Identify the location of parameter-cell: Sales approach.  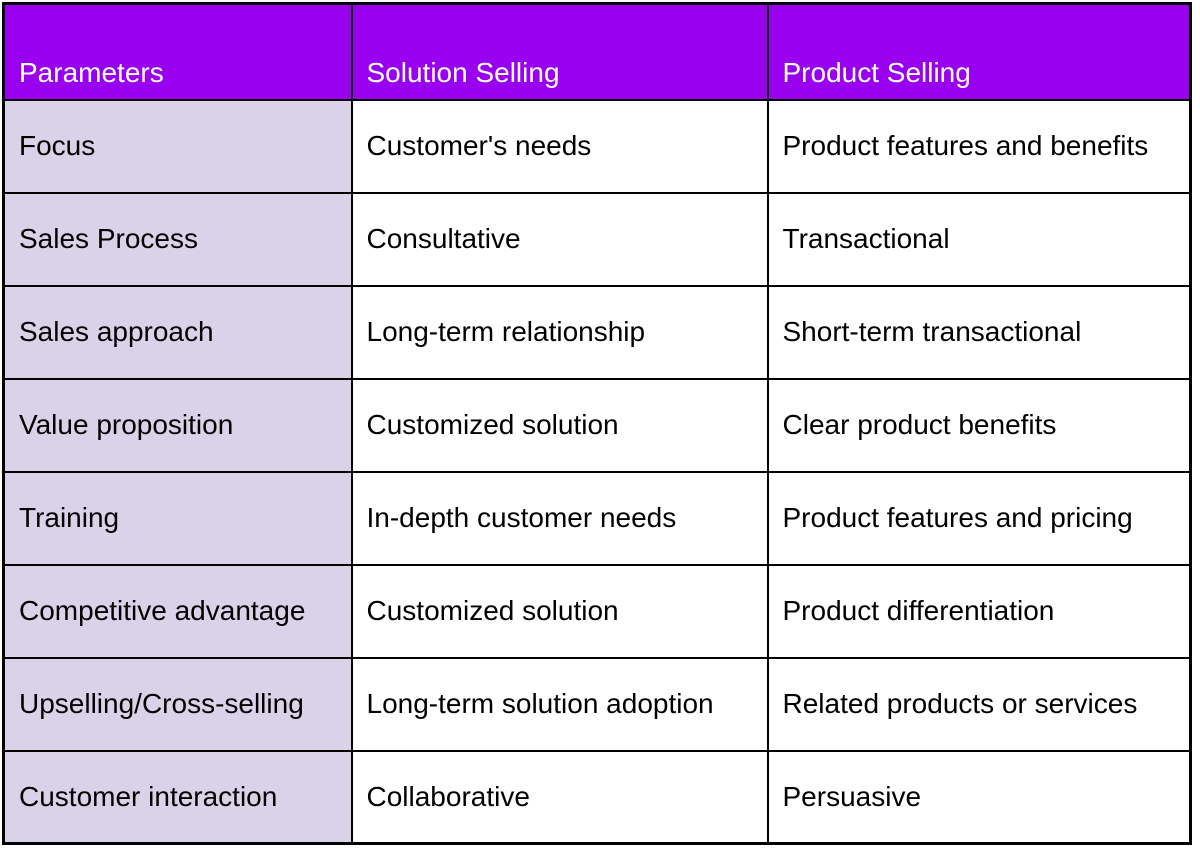
(177, 332).